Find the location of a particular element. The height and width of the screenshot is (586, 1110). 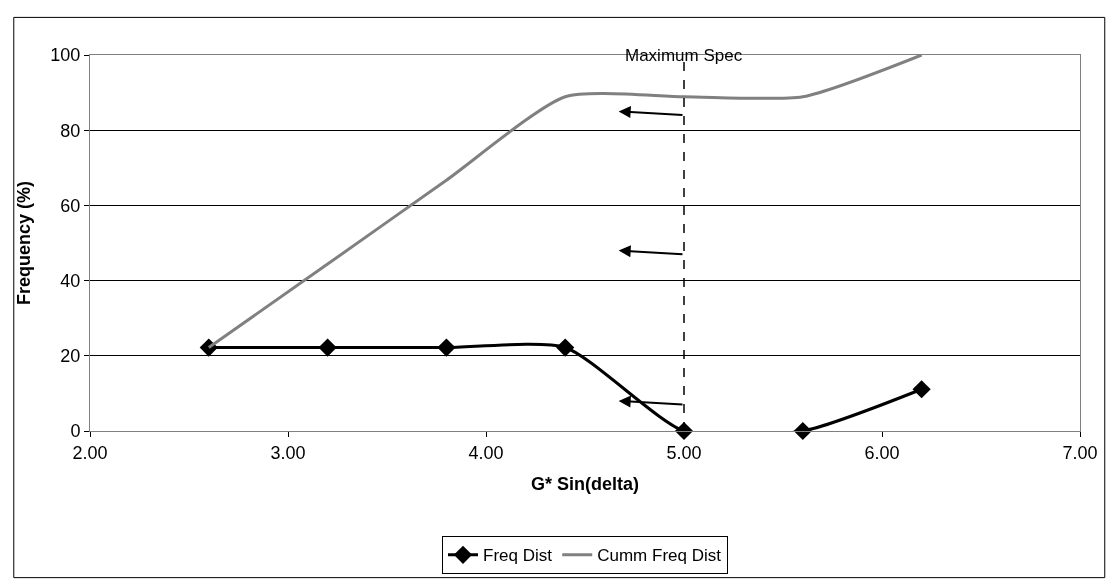

legend-label: Freq Dist is located at coordinates (518, 556).